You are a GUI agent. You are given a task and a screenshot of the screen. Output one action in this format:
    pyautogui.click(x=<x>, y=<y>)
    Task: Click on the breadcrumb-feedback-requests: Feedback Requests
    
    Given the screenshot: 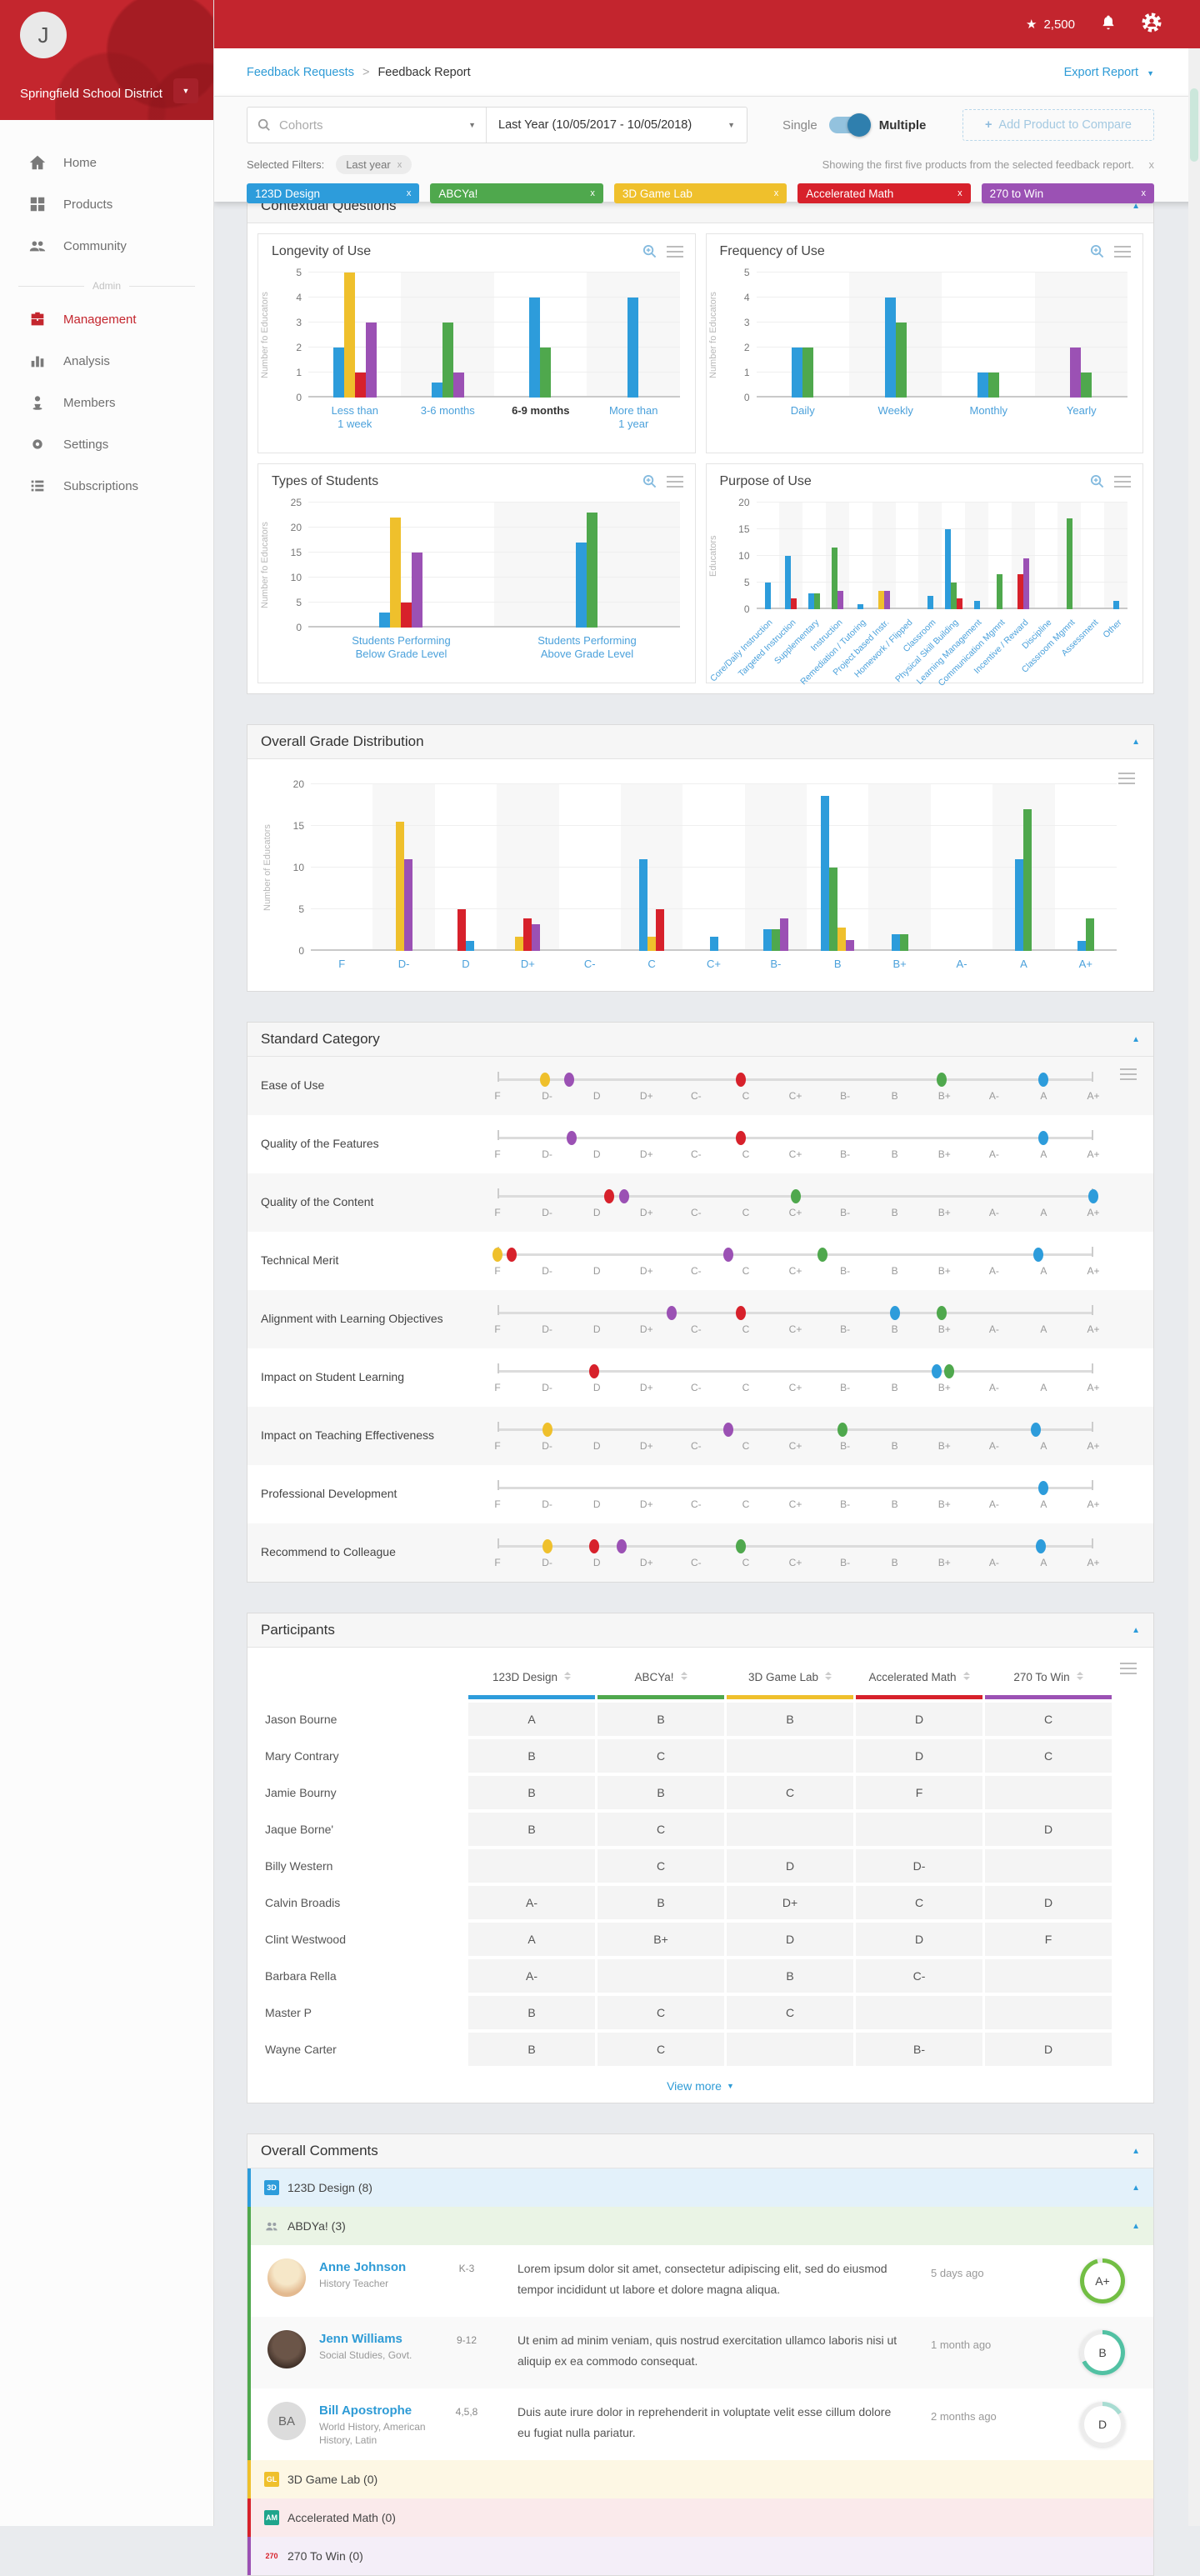 What is the action you would take?
    pyautogui.click(x=300, y=72)
    